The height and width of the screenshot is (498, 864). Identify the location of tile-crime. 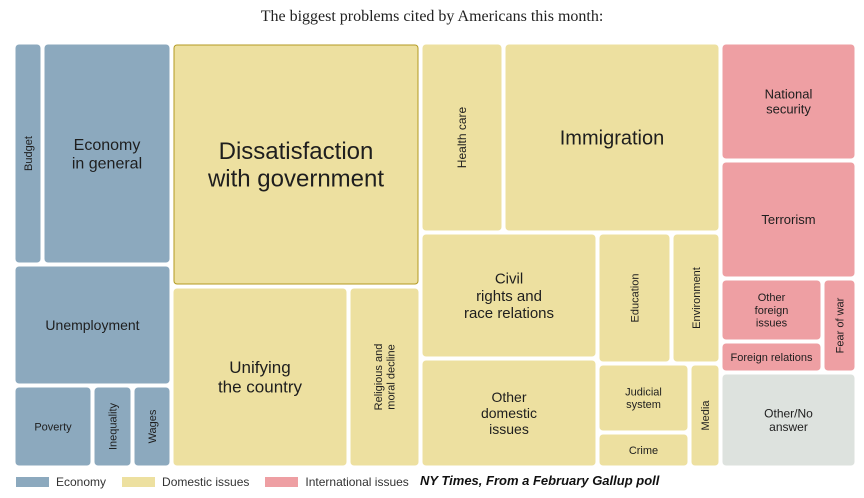
(643, 450).